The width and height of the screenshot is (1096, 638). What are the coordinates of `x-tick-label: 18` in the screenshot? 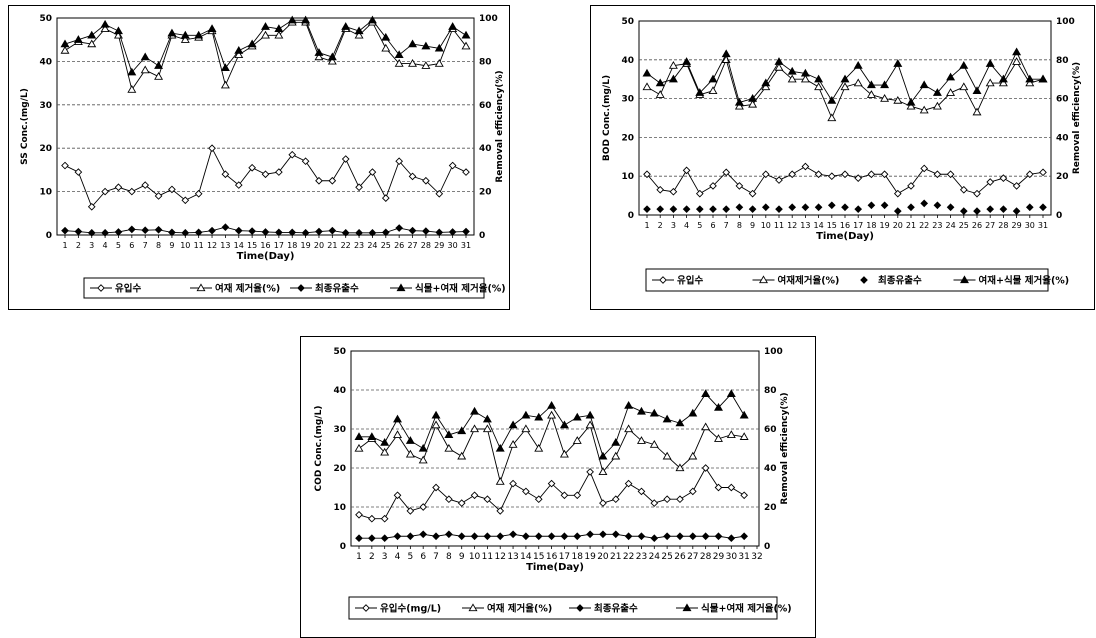 It's located at (578, 557).